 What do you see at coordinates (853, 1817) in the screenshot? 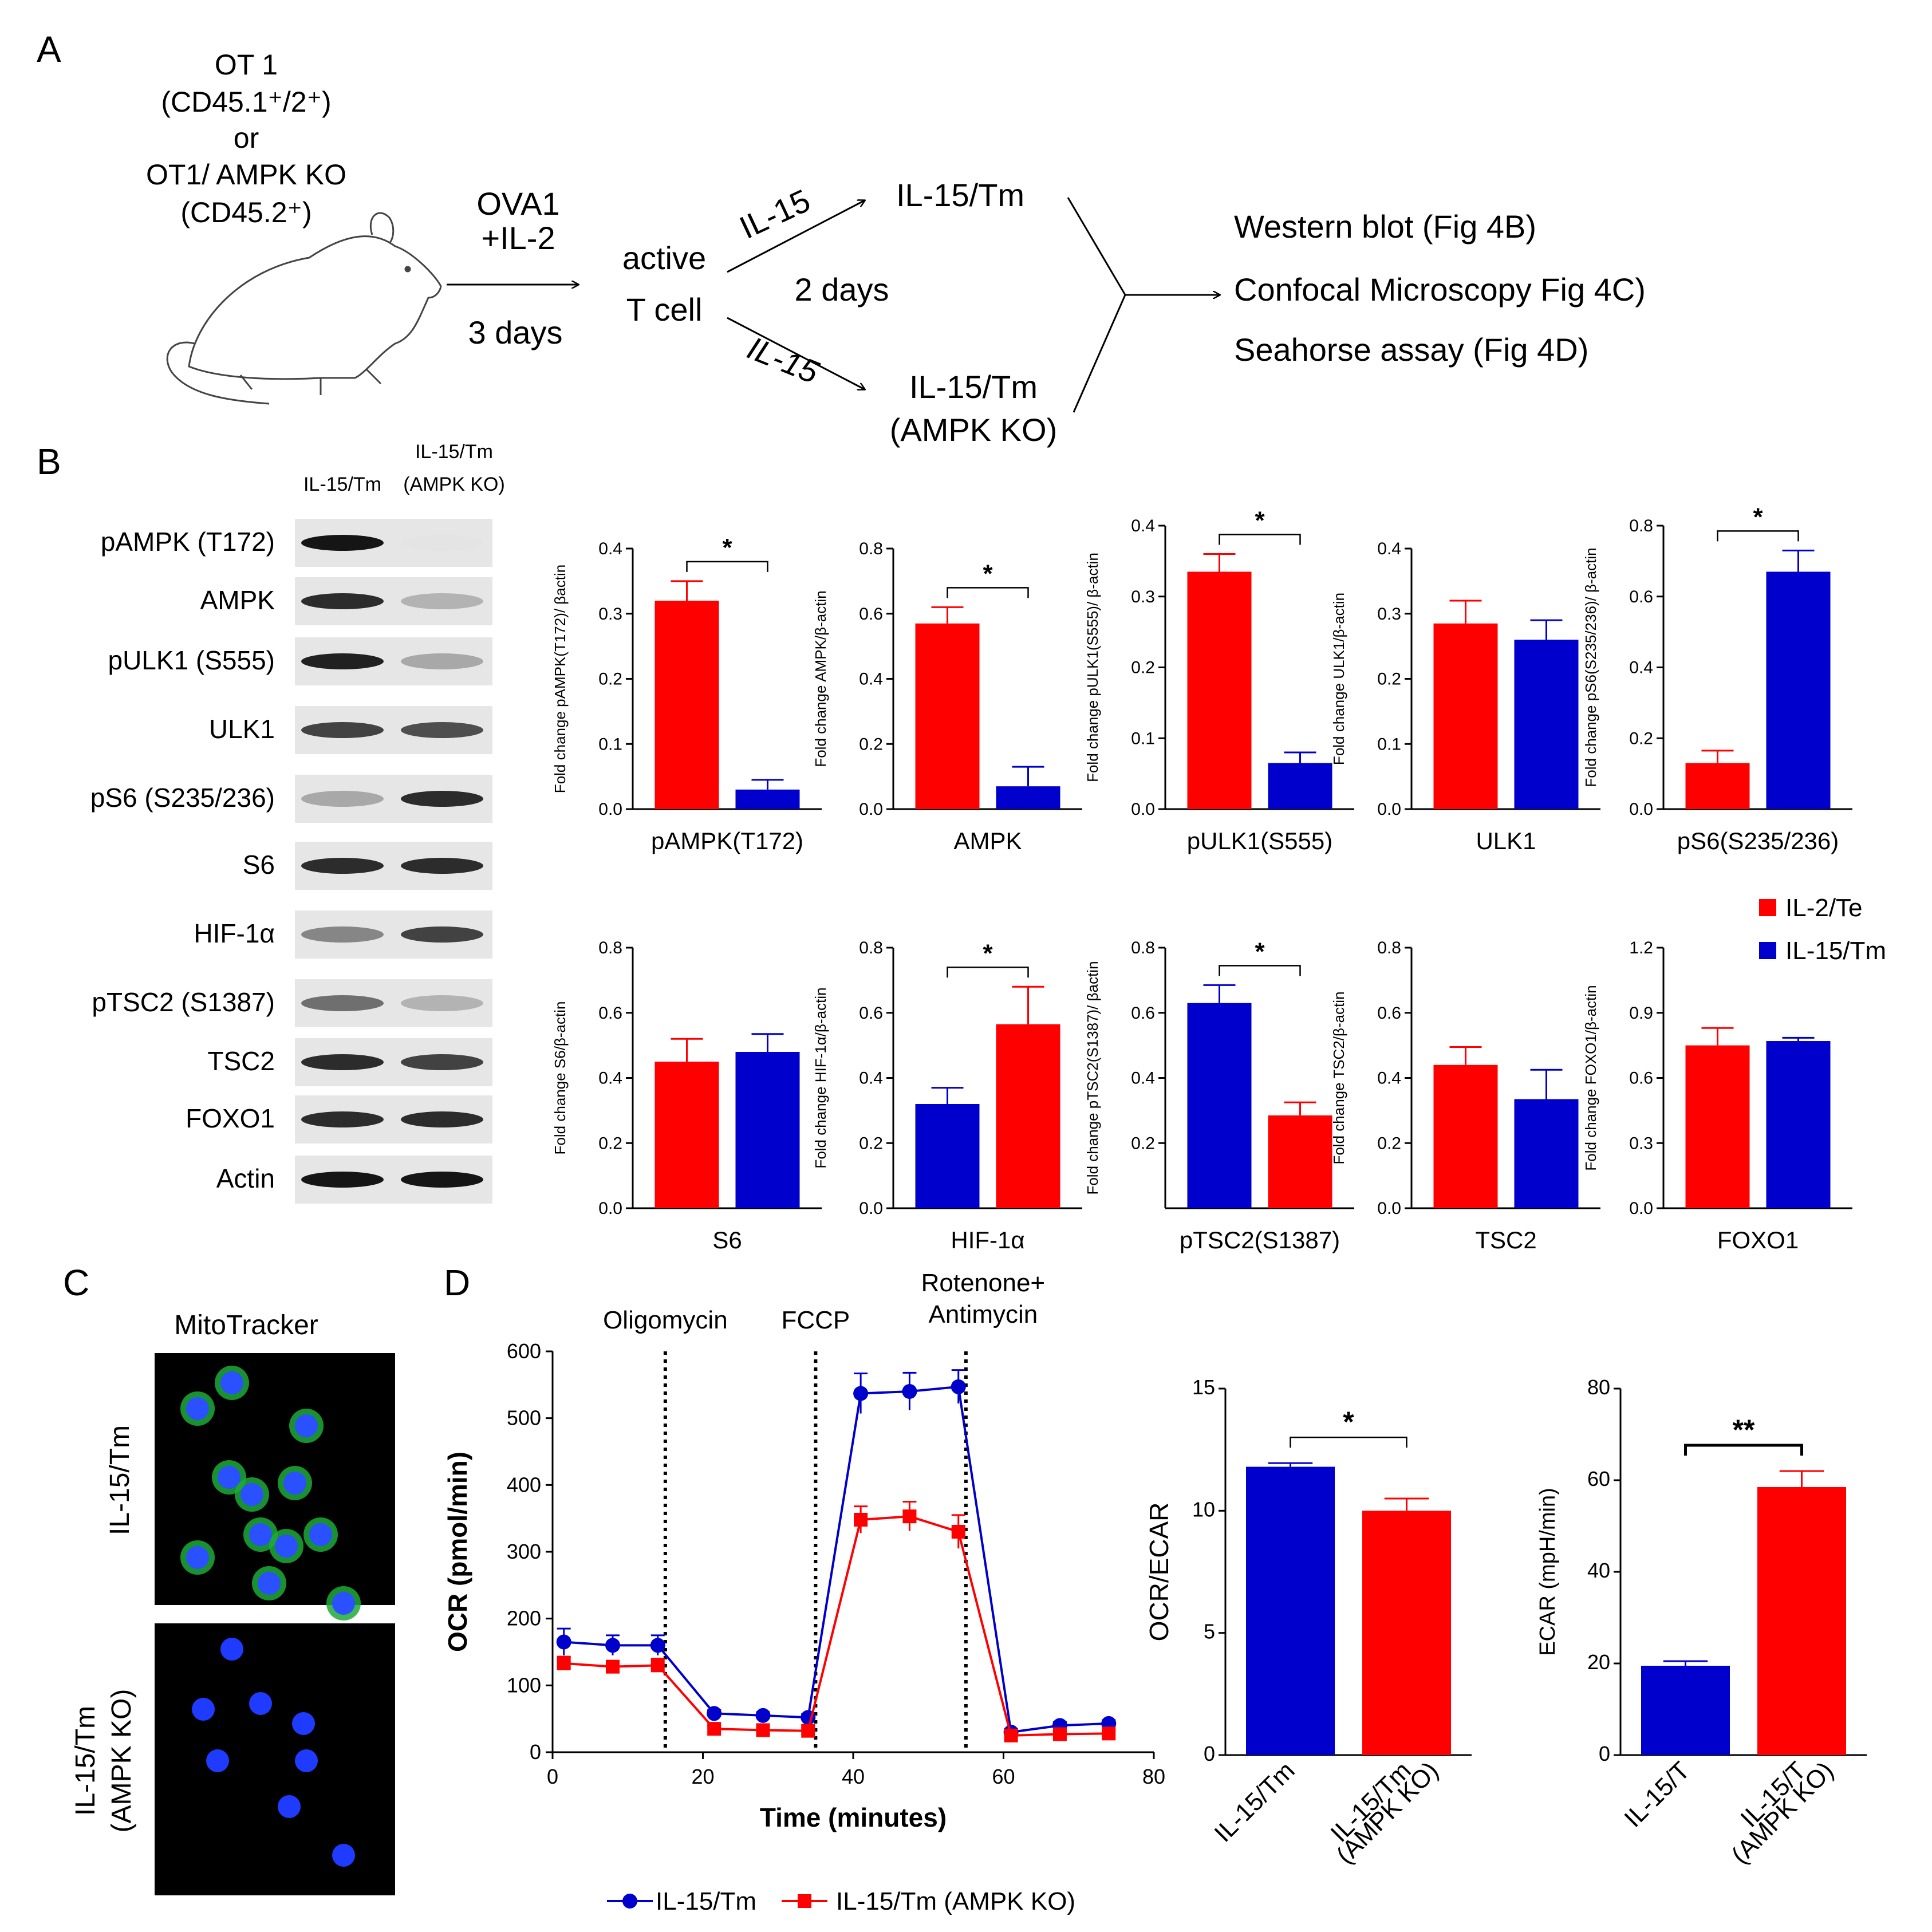
I see `x-axis-label: Time (minutes)` at bounding box center [853, 1817].